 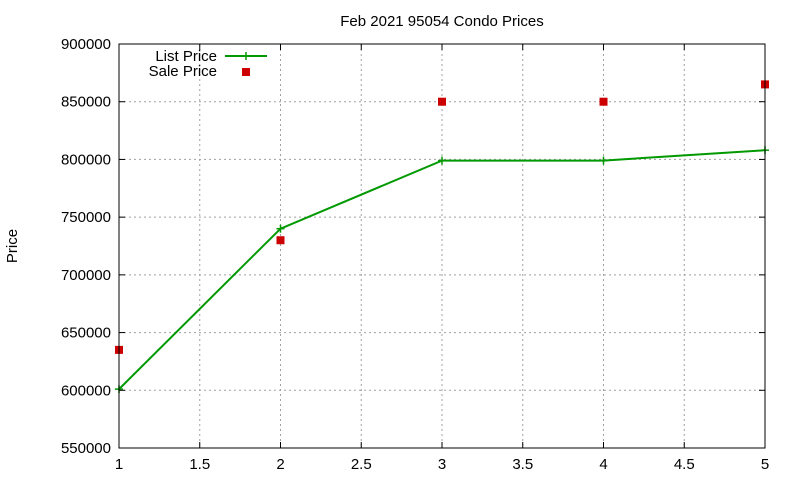 What do you see at coordinates (86, 102) in the screenshot?
I see `y-tick-label: 850000` at bounding box center [86, 102].